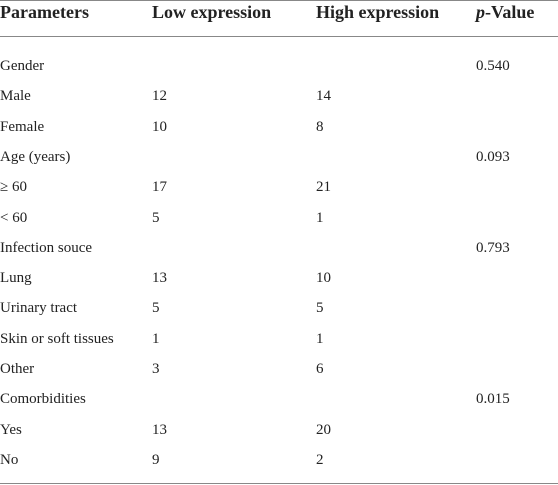  Describe the element at coordinates (14, 217) in the screenshot. I see `table-cell: < 60` at that location.